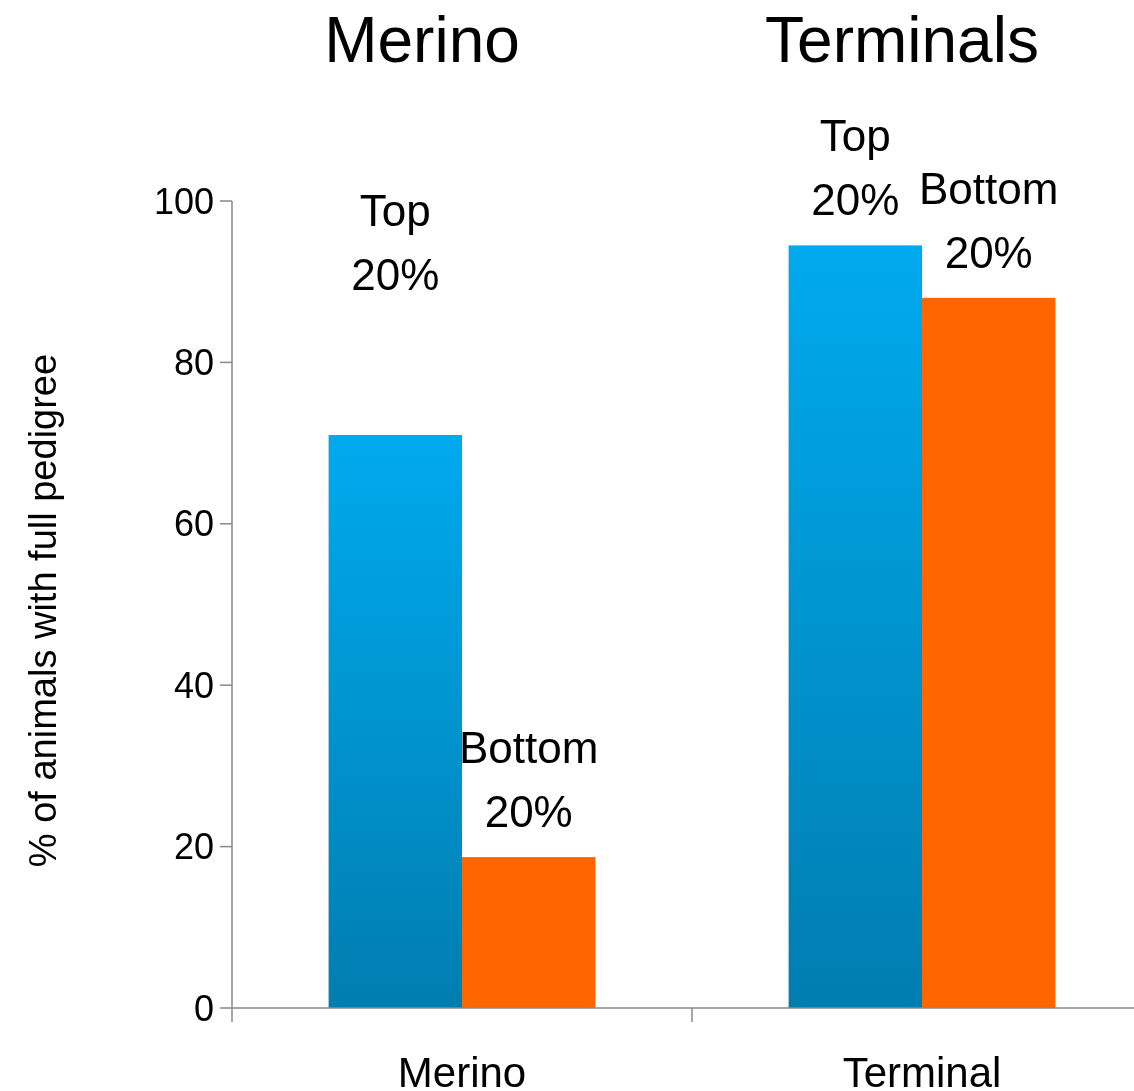 The width and height of the screenshot is (1134, 1091). I want to click on text: Merino, so click(422, 40).